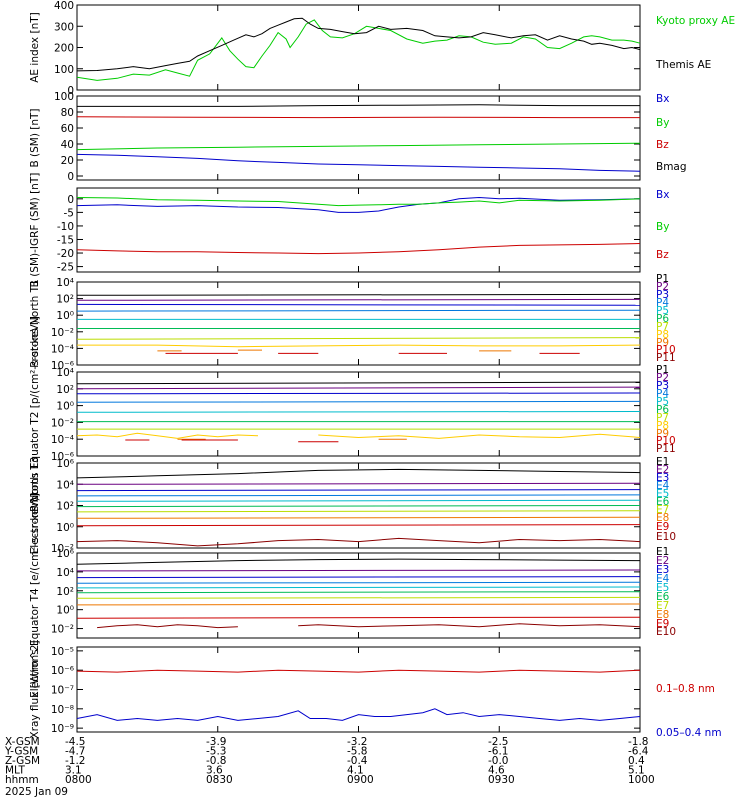 This screenshot has height=800, width=750. What do you see at coordinates (358, 506) in the screenshot?
I see `series-line-e6` at bounding box center [358, 506].